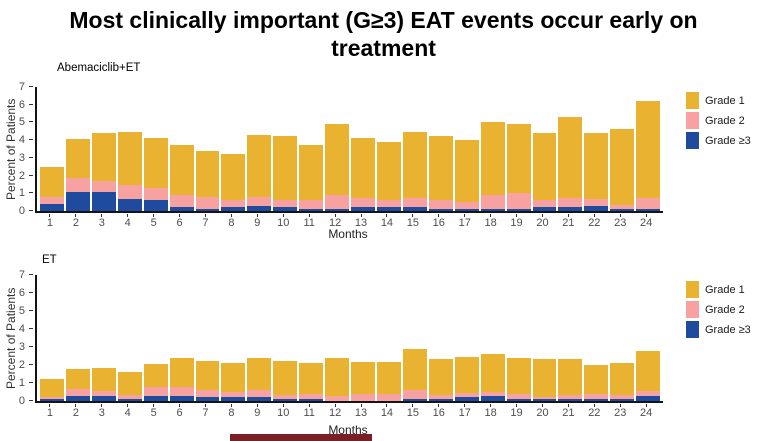 The height and width of the screenshot is (441, 767). I want to click on x-tick-label: 2, so click(75, 413).